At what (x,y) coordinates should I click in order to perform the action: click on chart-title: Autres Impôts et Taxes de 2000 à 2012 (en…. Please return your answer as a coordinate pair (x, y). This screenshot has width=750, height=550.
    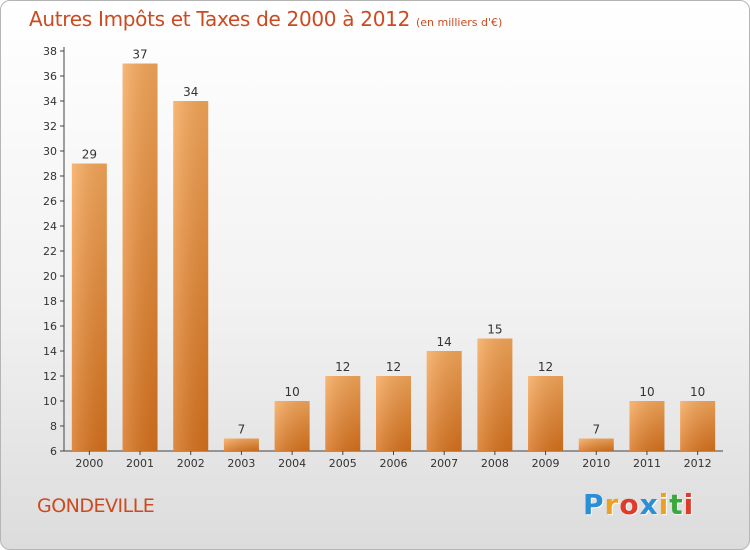
    Looking at the image, I should click on (265, 19).